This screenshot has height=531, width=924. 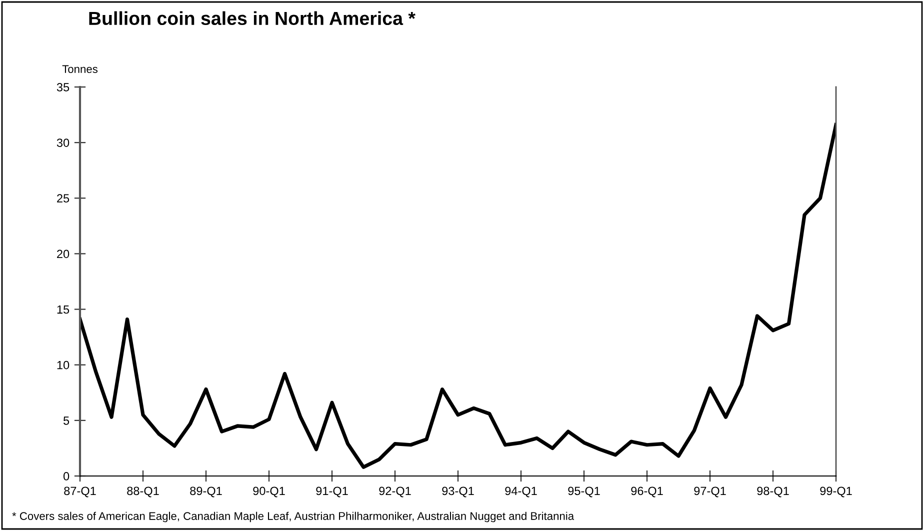 What do you see at coordinates (395, 492) in the screenshot?
I see `x-tick-label: 92-Q1` at bounding box center [395, 492].